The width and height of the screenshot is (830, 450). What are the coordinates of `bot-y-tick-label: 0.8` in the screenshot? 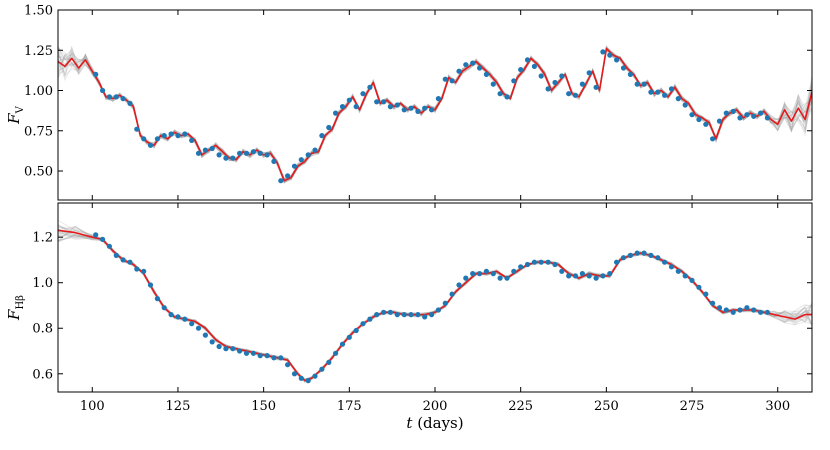 It's located at (42, 329).